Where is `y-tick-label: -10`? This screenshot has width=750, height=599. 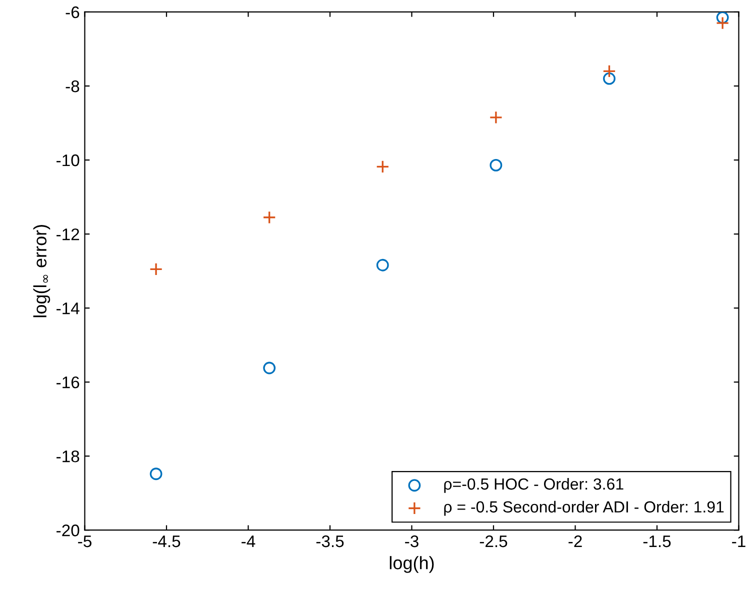
y-tick-label: -10 is located at coordinates (68, 160).